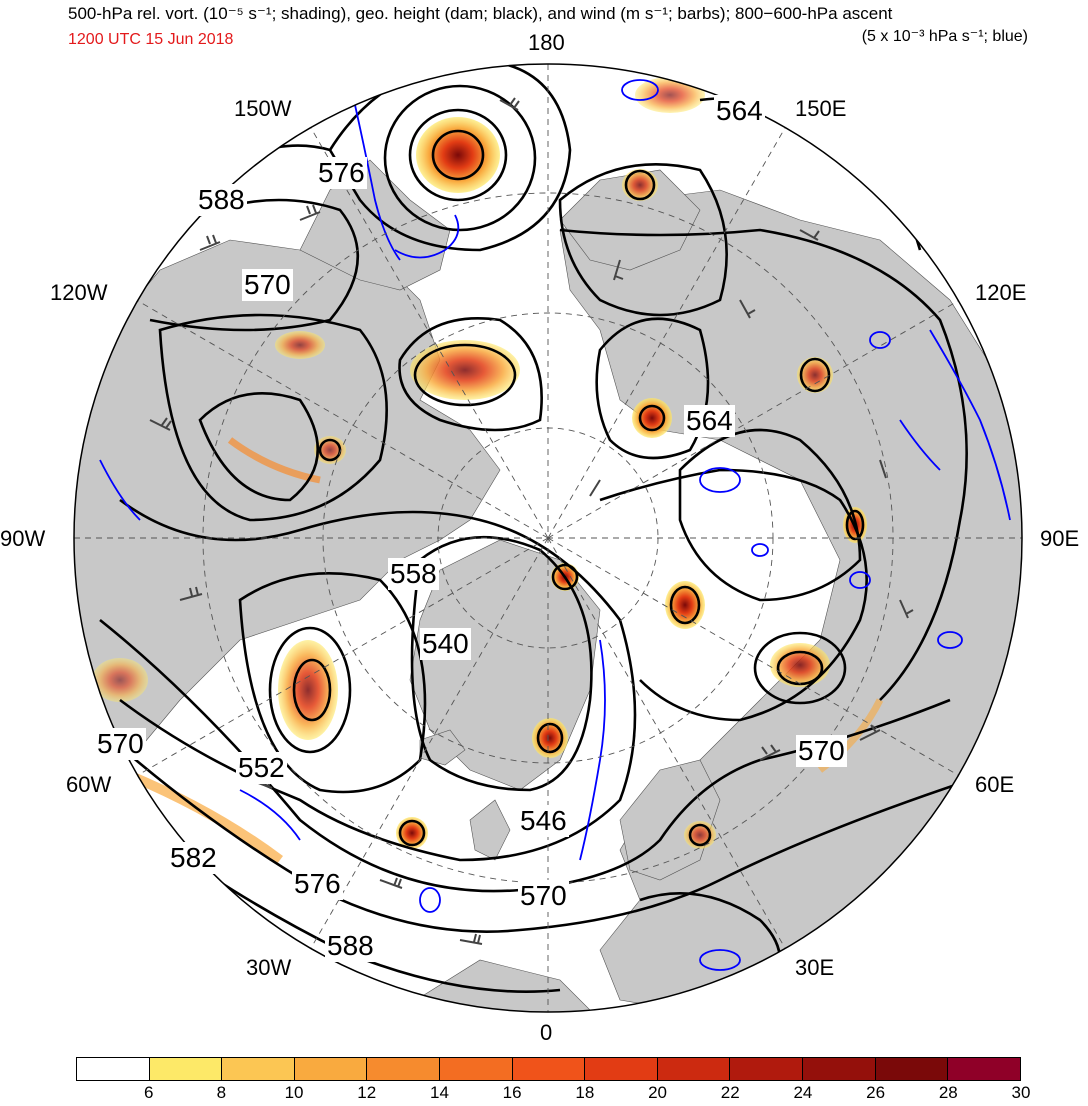 This screenshot has height=1106, width=1088. Describe the element at coordinates (543, 821) in the screenshot. I see `contour-label: 546` at that location.